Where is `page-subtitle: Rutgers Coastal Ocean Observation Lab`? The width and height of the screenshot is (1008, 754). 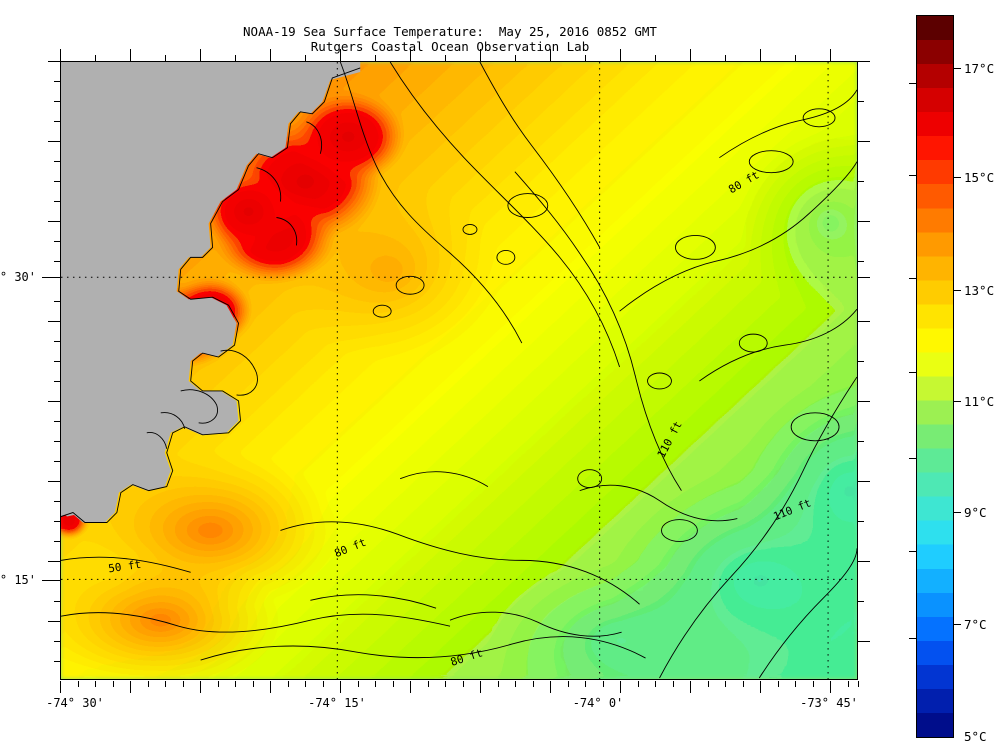 page-subtitle: Rutgers Coastal Ocean Observation Lab is located at coordinates (450, 46).